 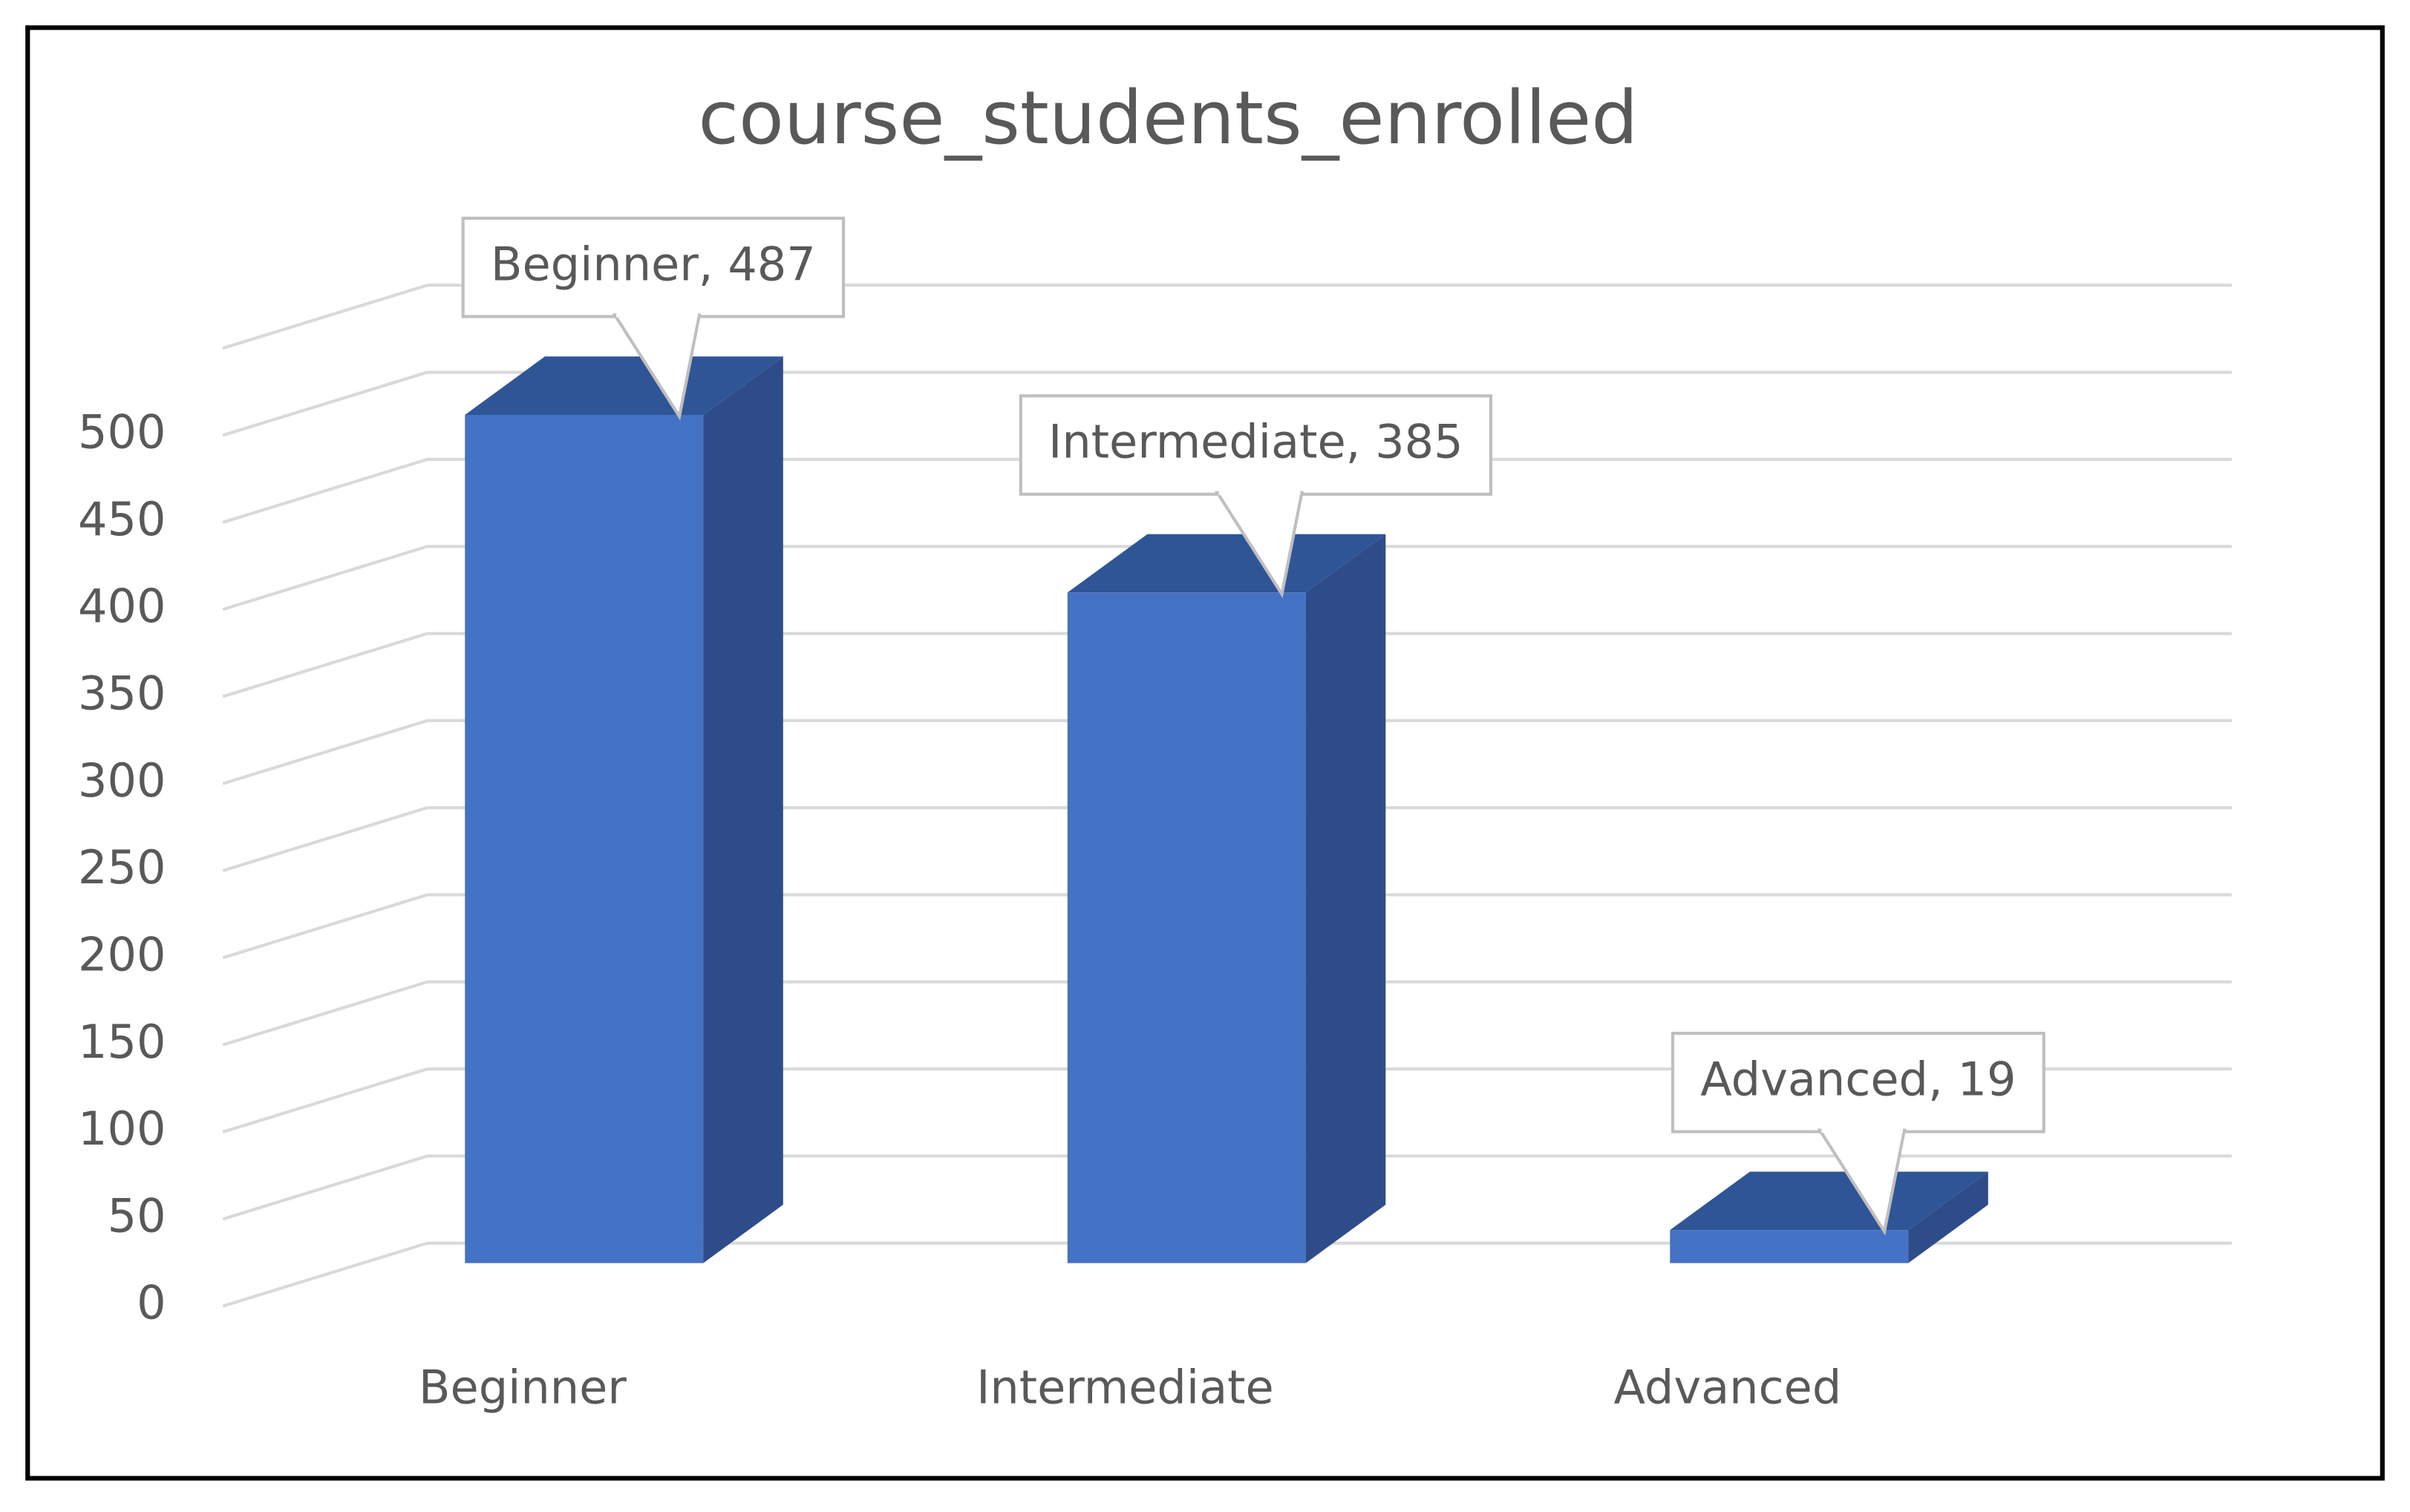 I want to click on y-tick-label: 300, so click(x=122, y=781).